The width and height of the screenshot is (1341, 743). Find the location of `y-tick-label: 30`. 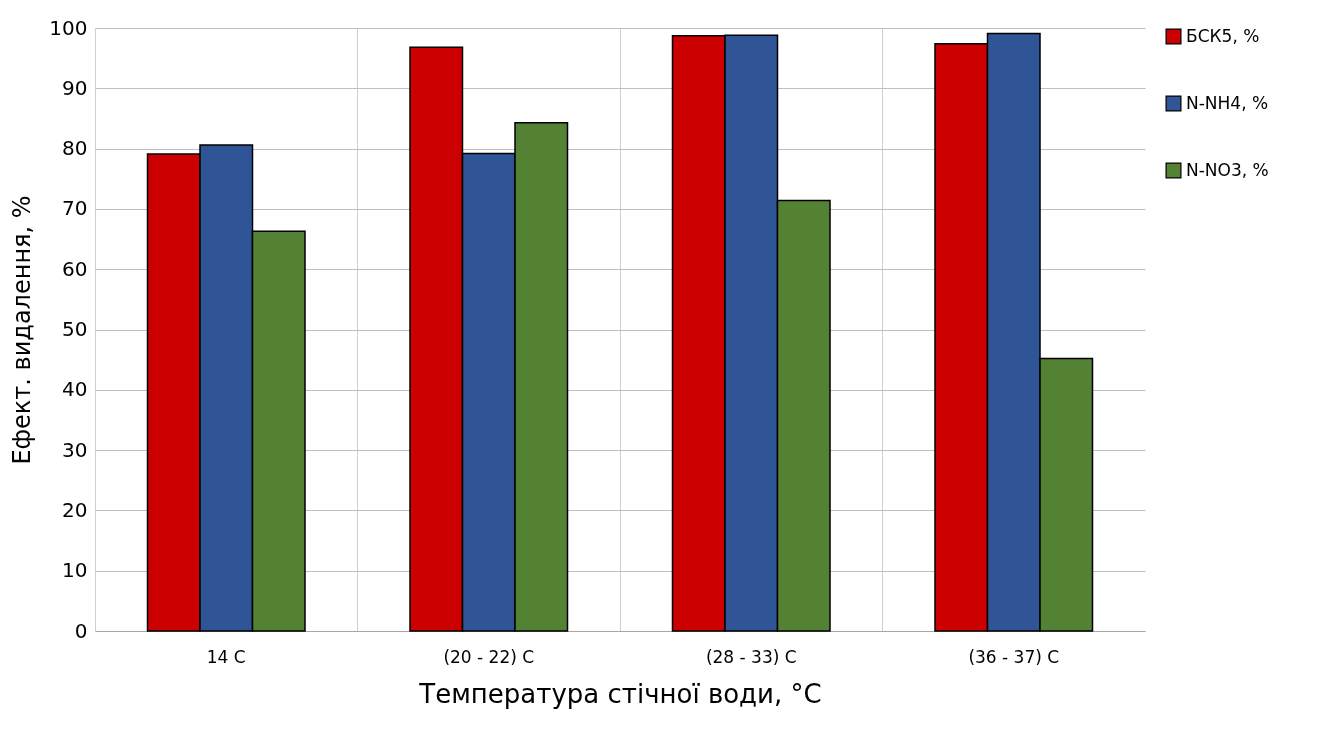

y-tick-label: 30 is located at coordinates (75, 449).